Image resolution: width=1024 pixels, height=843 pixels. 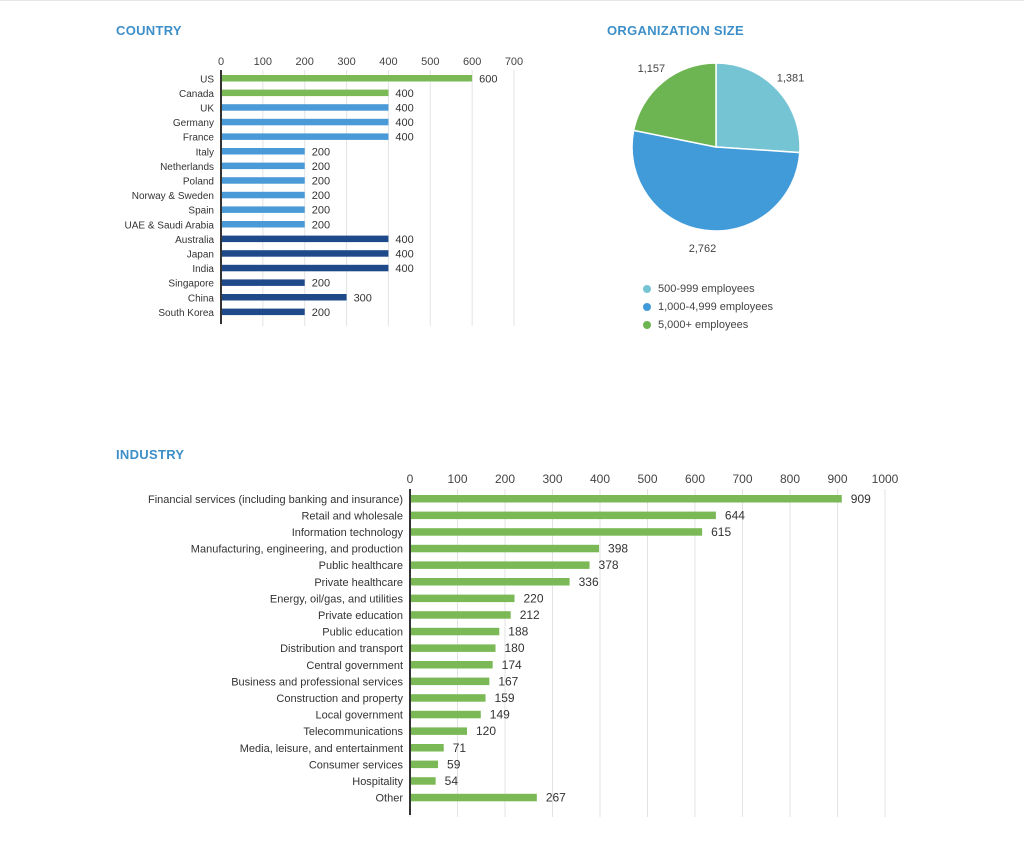 What do you see at coordinates (201, 211) in the screenshot?
I see `category-label: Spain` at bounding box center [201, 211].